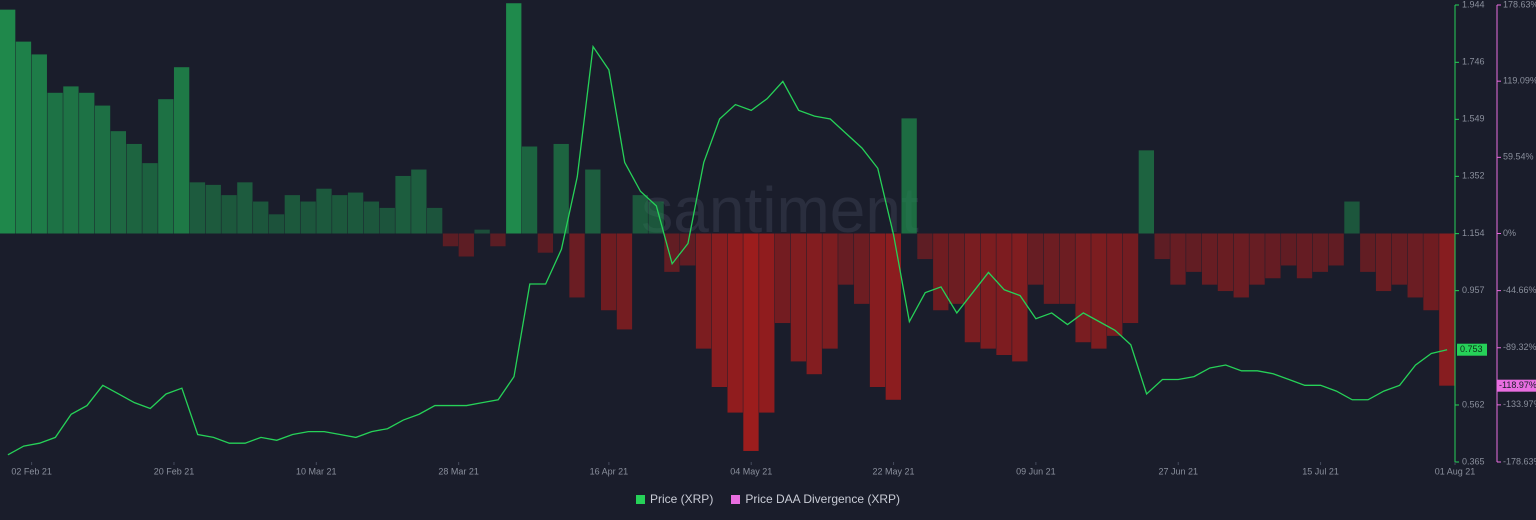 This screenshot has width=1536, height=520. What do you see at coordinates (736, 499) in the screenshot?
I see `legend-swatch` at bounding box center [736, 499].